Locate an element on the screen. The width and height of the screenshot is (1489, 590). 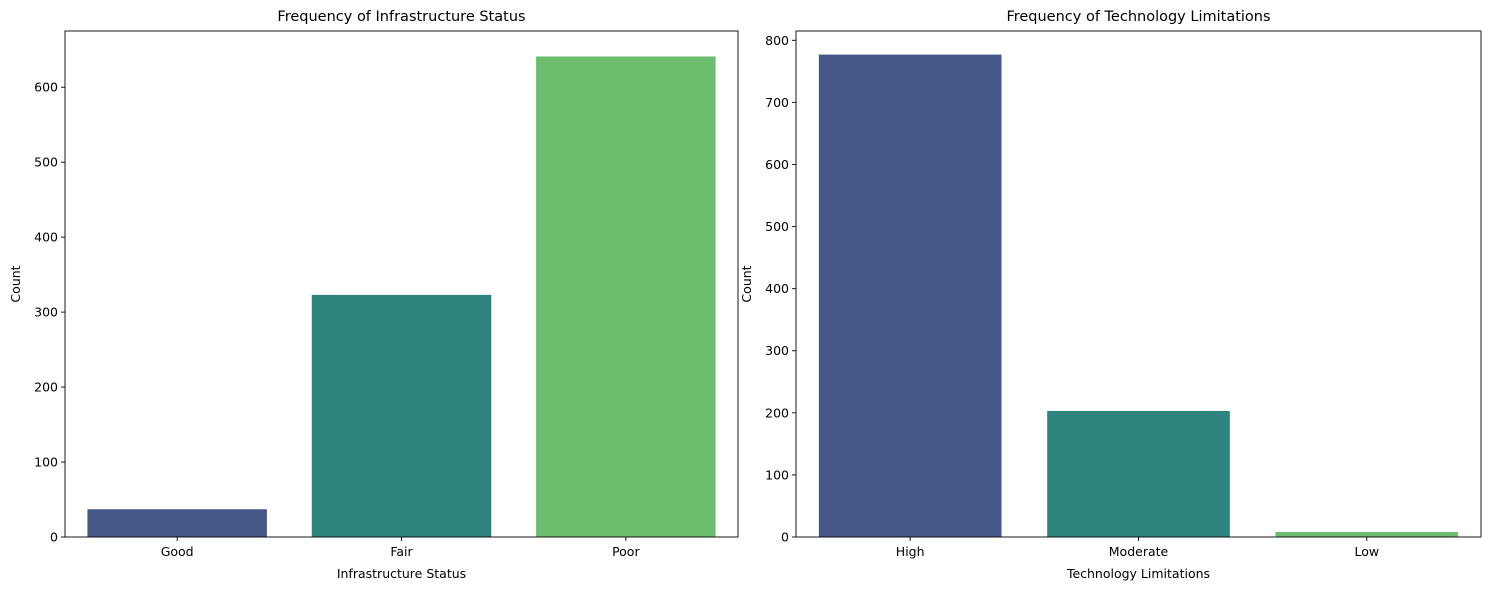
x-tick-label: Poor is located at coordinates (626, 551).